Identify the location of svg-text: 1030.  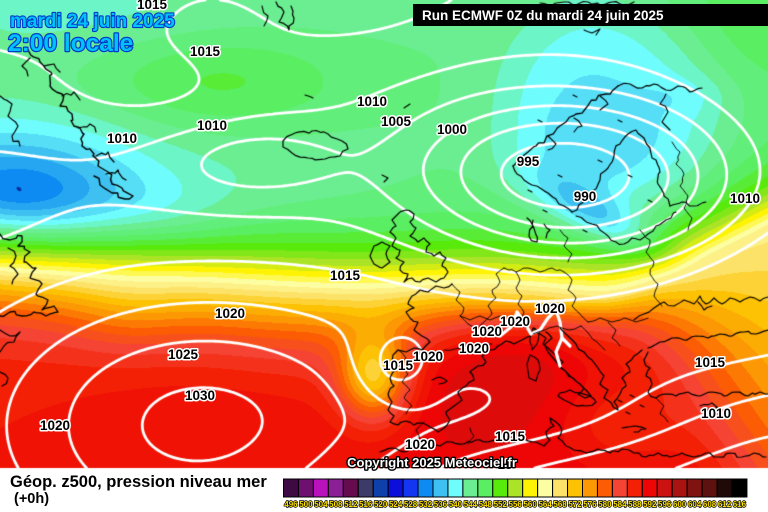
(200, 395).